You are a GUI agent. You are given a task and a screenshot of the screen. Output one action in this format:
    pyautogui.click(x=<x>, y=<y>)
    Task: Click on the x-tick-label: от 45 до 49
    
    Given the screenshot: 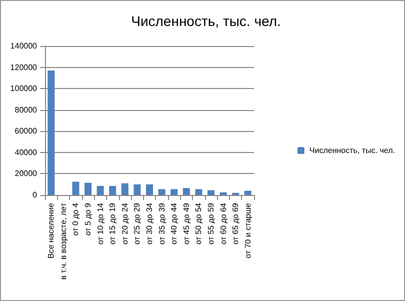 What is the action you would take?
    pyautogui.click(x=186, y=223)
    